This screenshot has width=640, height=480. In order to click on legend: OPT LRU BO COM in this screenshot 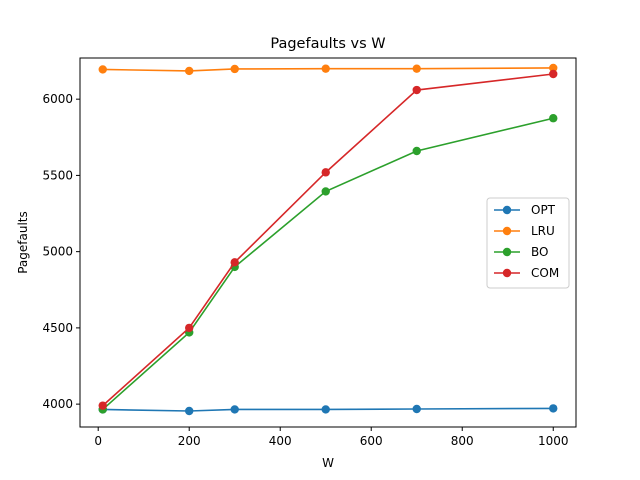, I will do `click(528, 243)`.